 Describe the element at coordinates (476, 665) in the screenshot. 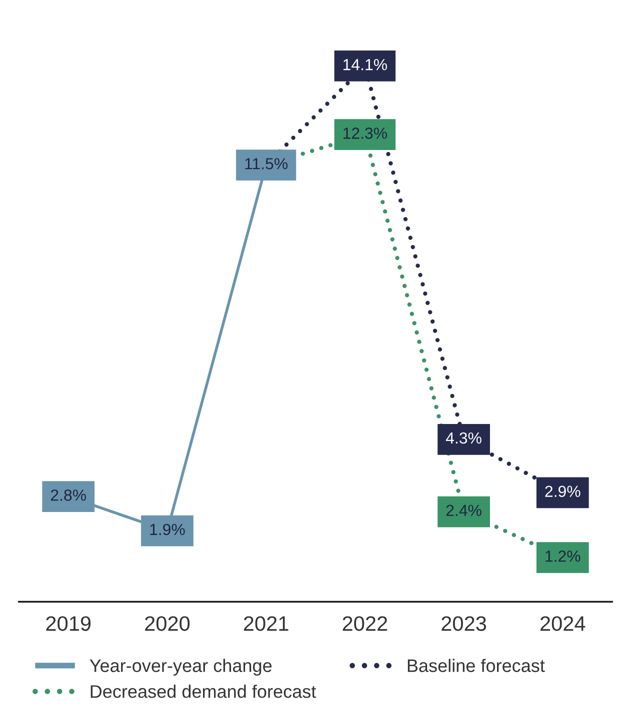

I see `legend-label: Baseline forecast` at that location.